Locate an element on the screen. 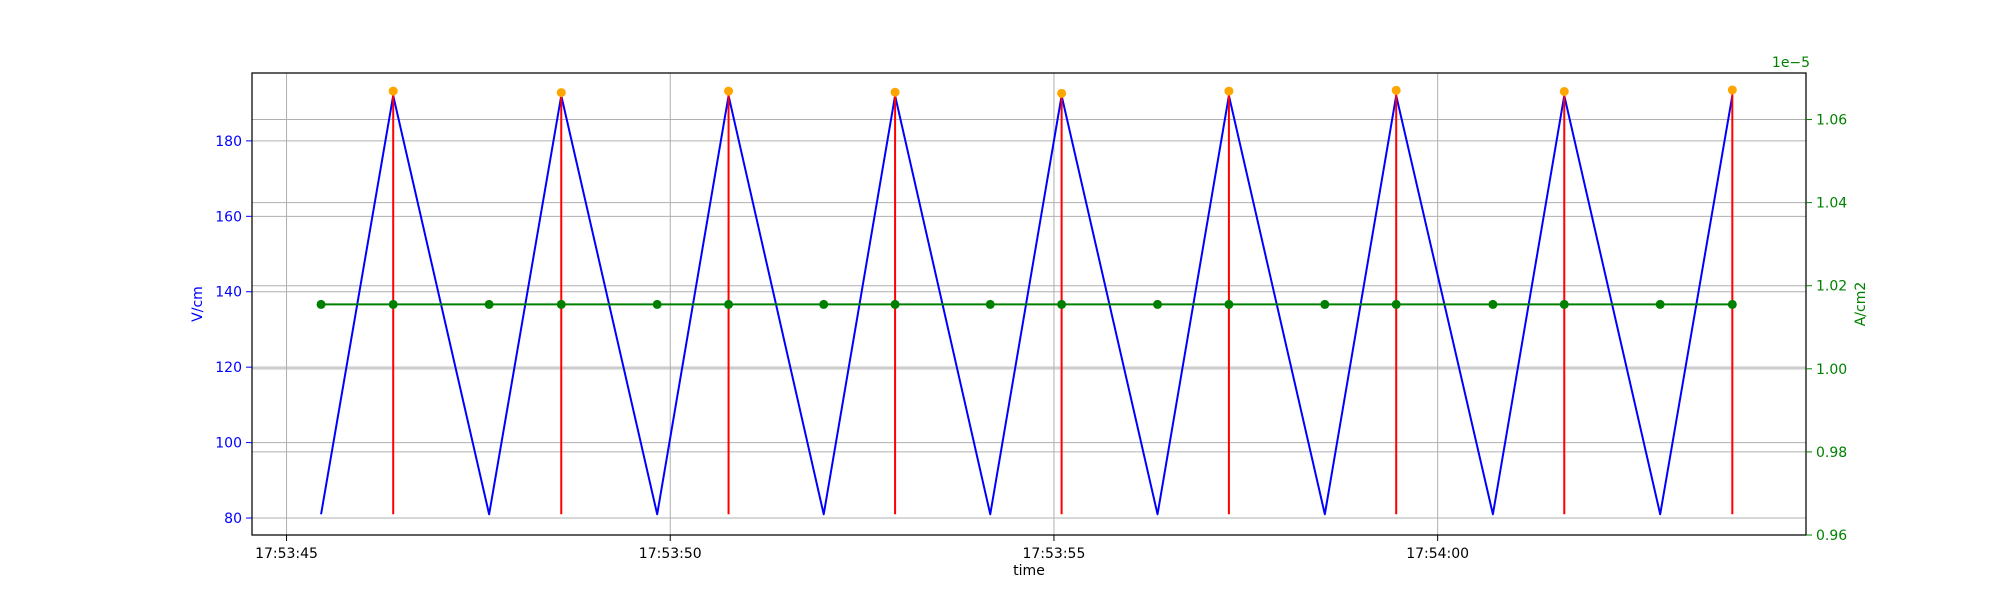  right-tick-label: 1.04 is located at coordinates (1831, 204).